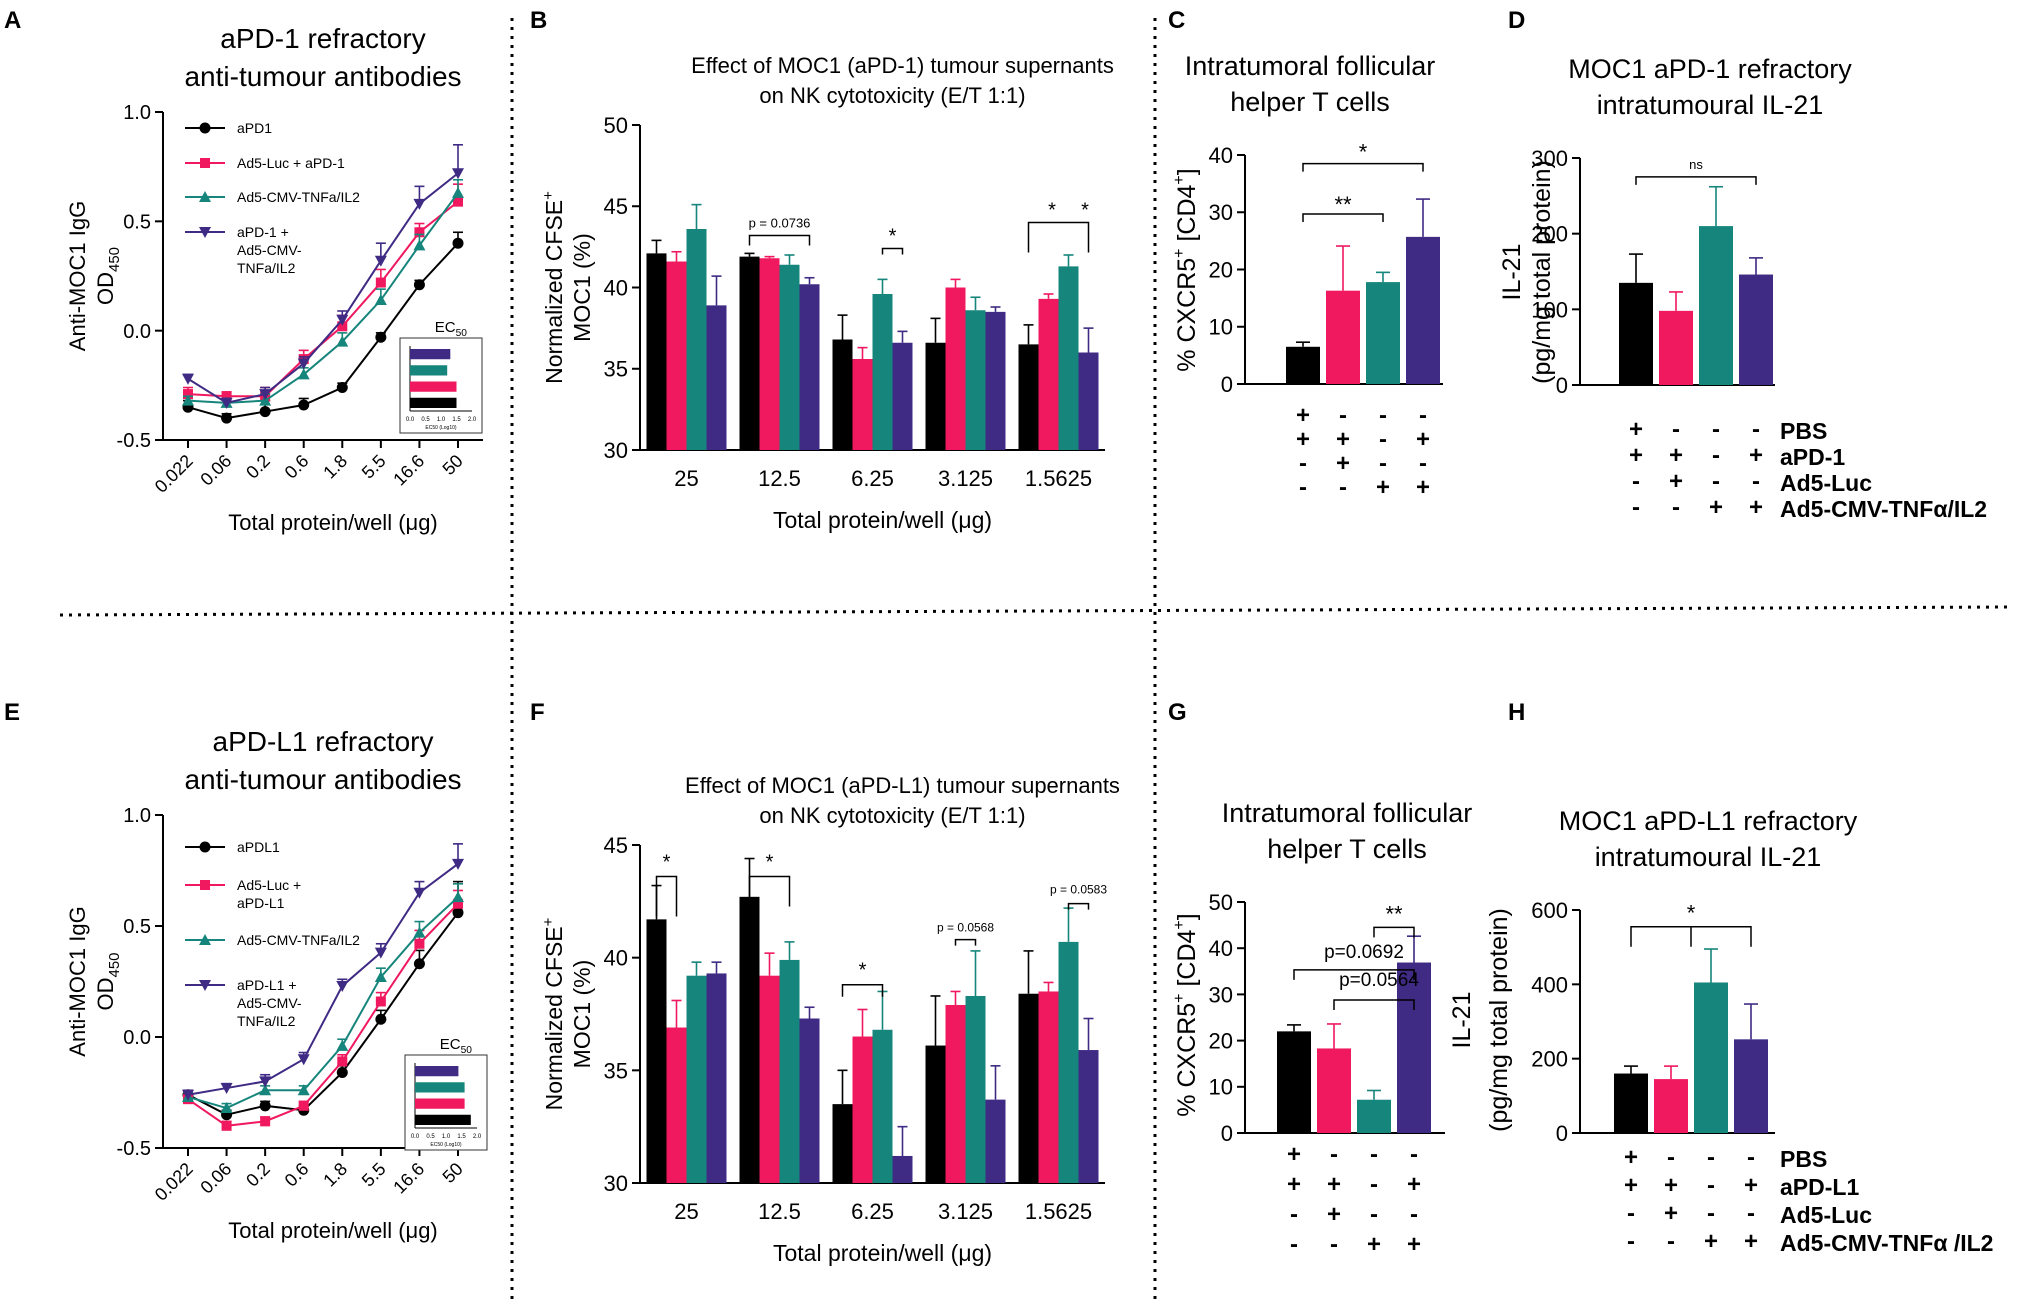 The image size is (2028, 1302). Describe the element at coordinates (882, 520) in the screenshot. I see `panel-B-xlabel: Total protein/well (μg)` at that location.